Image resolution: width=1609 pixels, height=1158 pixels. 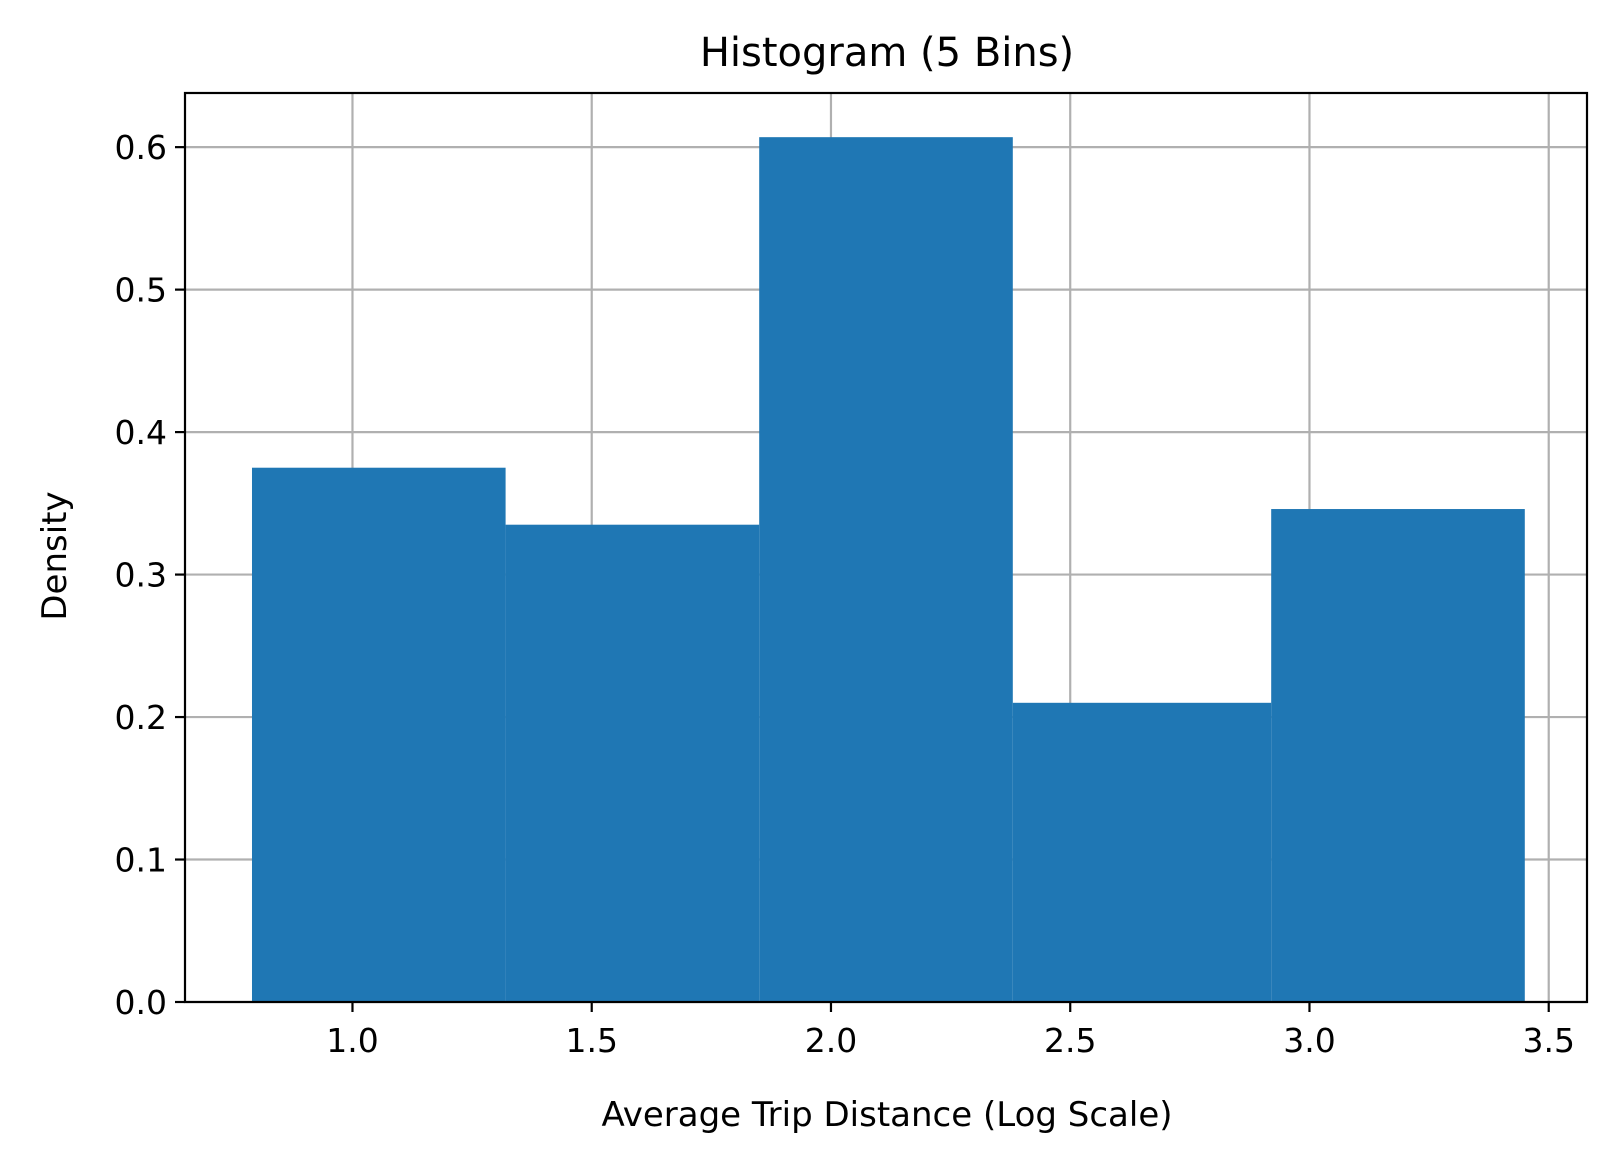 I want to click on x-tick-label: 3.0, so click(x=1309, y=1040).